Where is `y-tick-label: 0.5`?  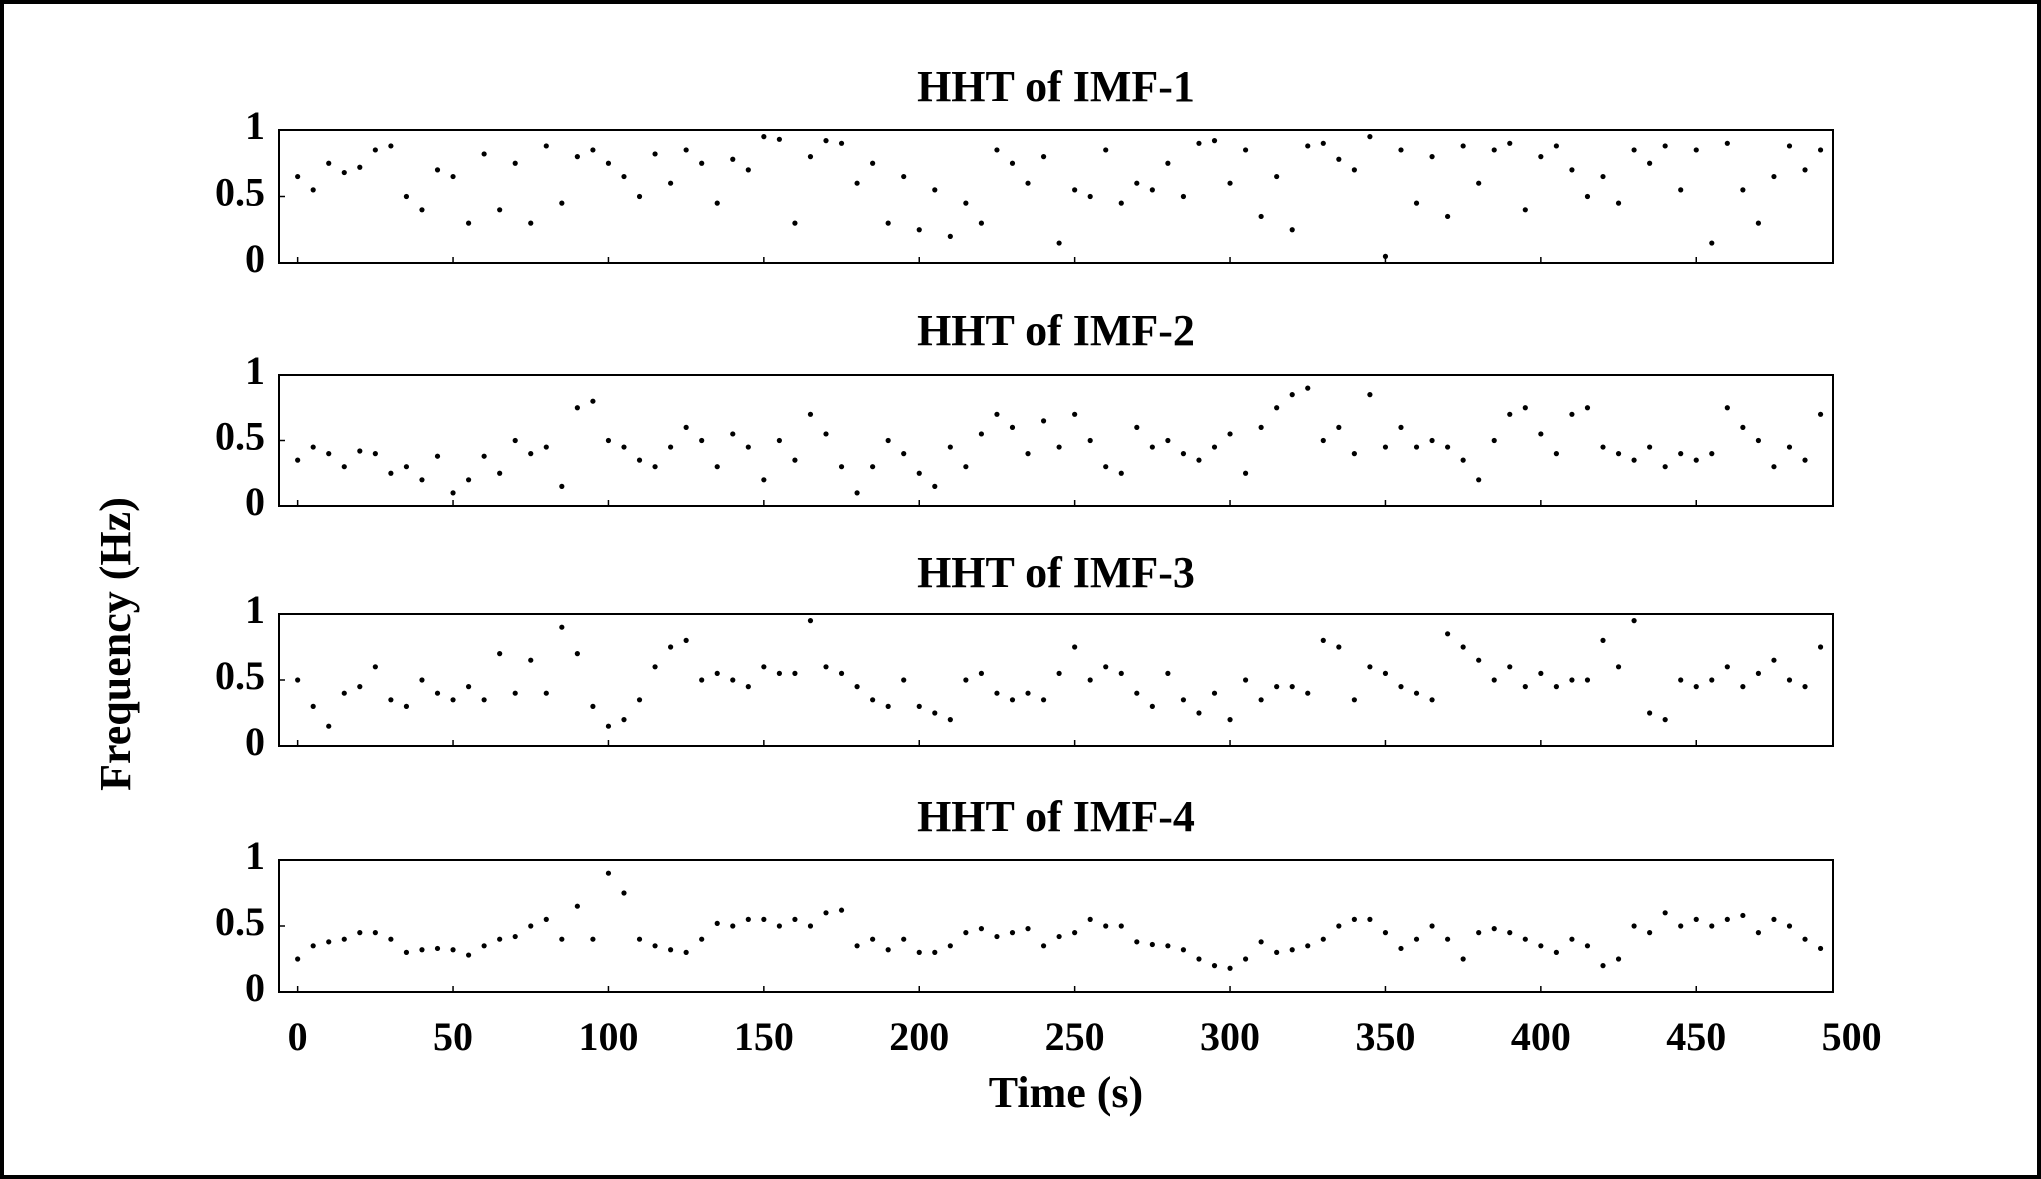
y-tick-label: 0.5 is located at coordinates (240, 192).